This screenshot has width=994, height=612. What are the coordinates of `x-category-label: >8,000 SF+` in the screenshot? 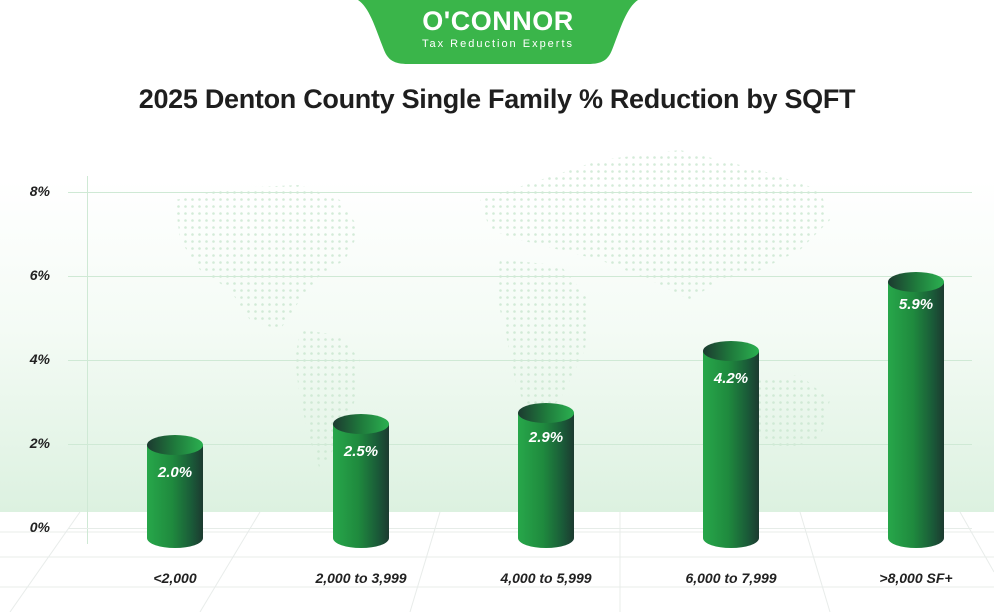 It's located at (916, 578).